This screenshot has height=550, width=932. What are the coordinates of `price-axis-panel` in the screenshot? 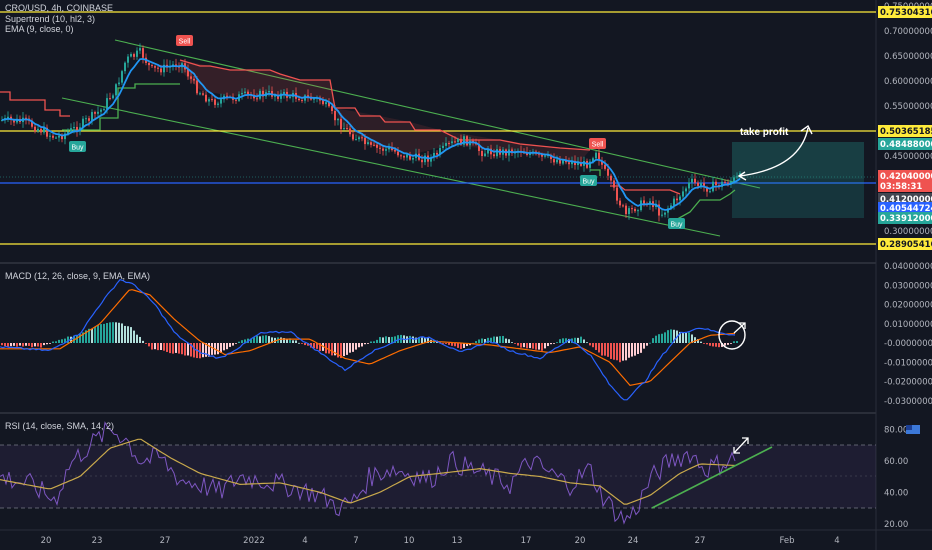 It's located at (904, 265).